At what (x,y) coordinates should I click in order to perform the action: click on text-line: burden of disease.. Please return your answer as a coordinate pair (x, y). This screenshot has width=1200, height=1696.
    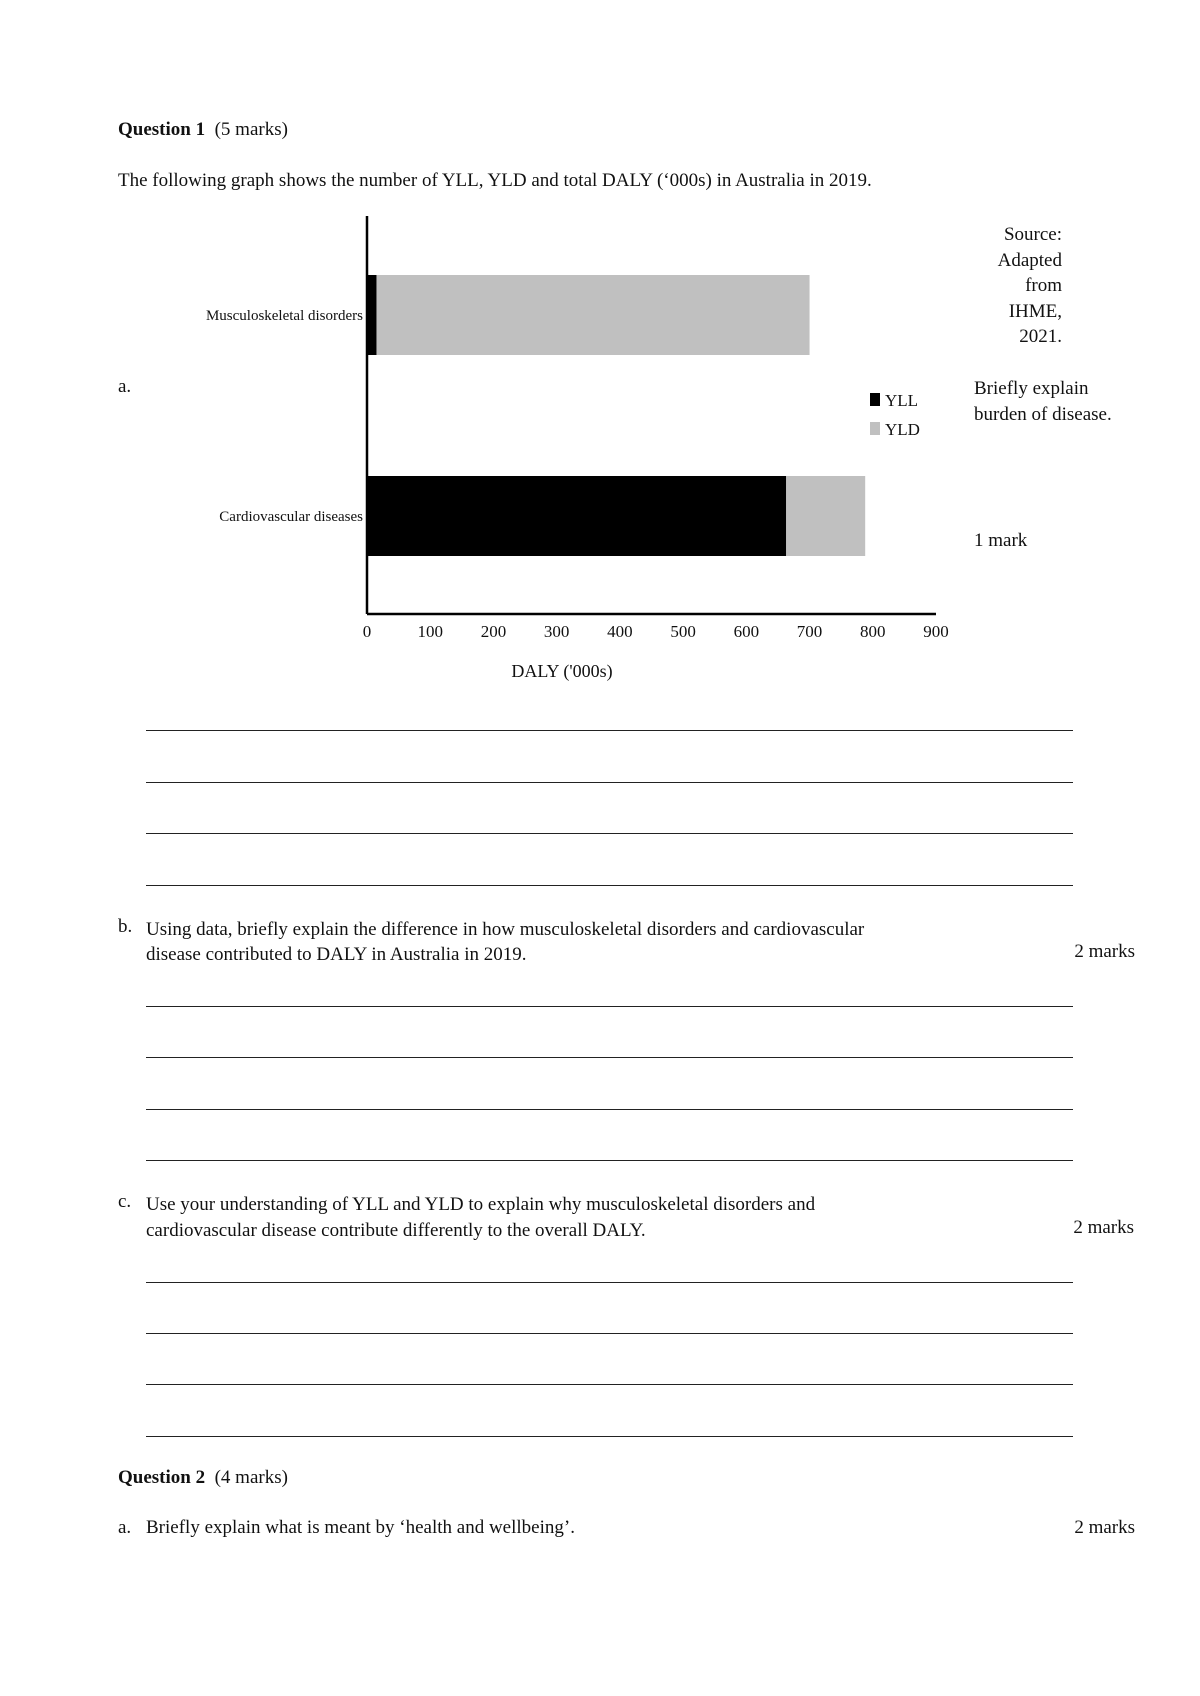
    Looking at the image, I should click on (1043, 414).